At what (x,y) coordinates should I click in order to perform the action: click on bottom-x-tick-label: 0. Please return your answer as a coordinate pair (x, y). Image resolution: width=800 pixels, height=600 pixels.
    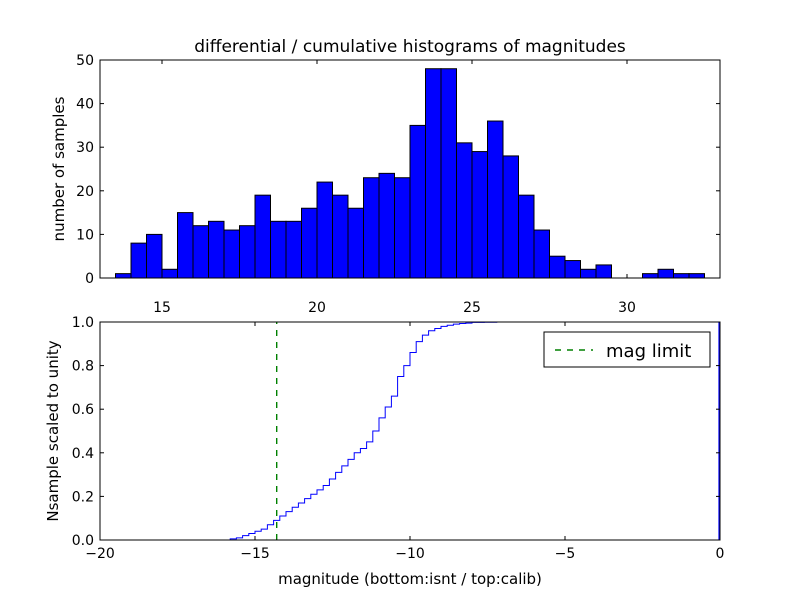
    Looking at the image, I should click on (720, 554).